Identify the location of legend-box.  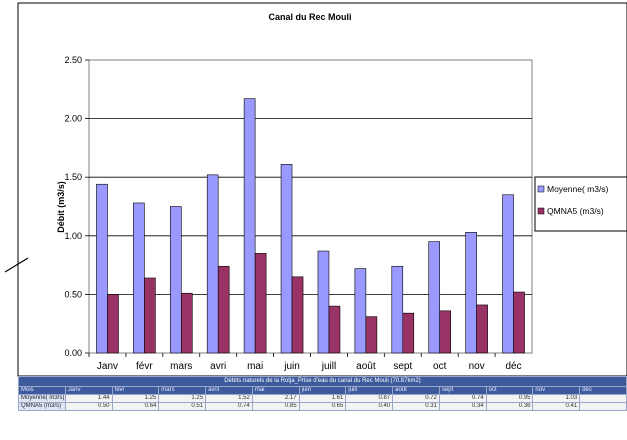
(580, 204).